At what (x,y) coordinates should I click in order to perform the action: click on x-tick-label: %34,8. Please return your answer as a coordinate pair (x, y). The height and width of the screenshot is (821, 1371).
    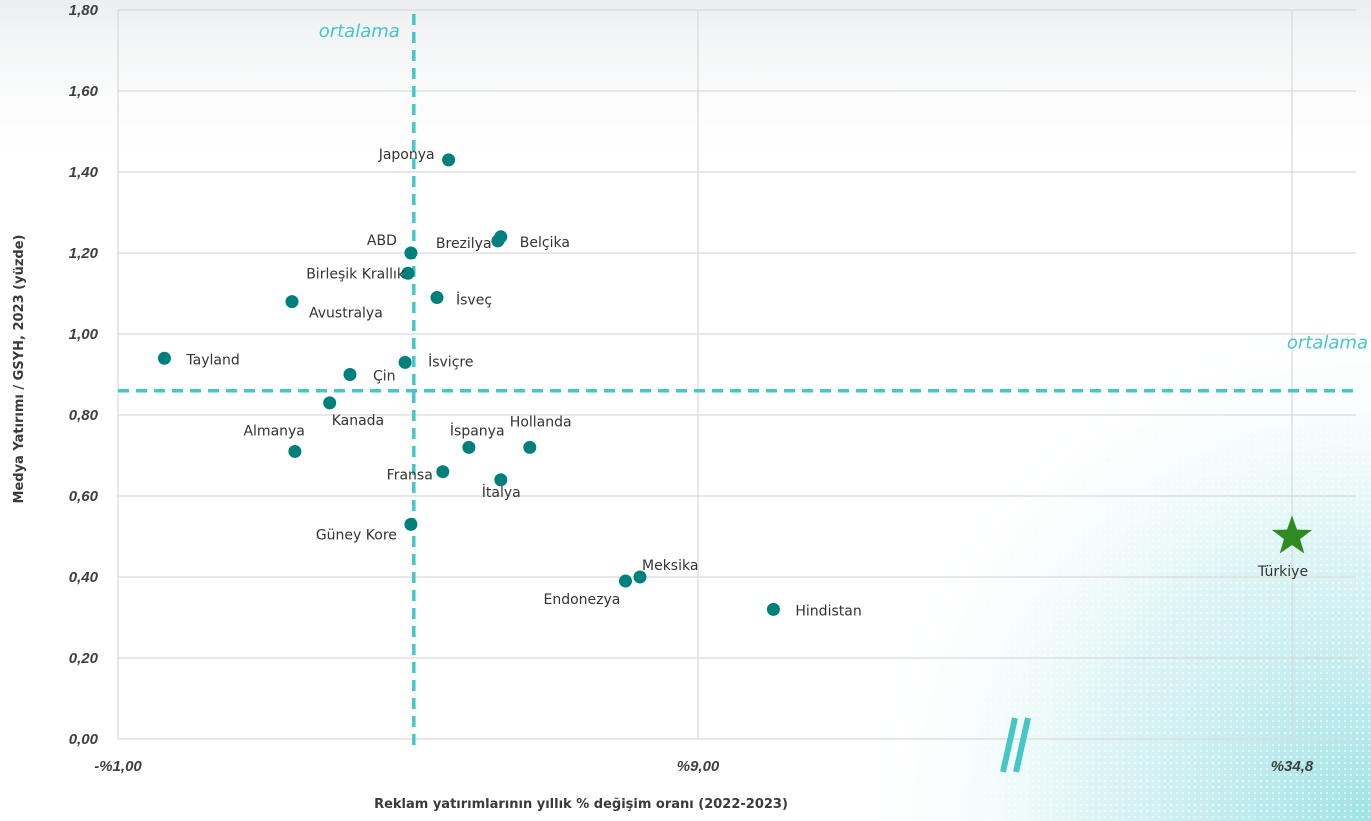
    Looking at the image, I should click on (1292, 766).